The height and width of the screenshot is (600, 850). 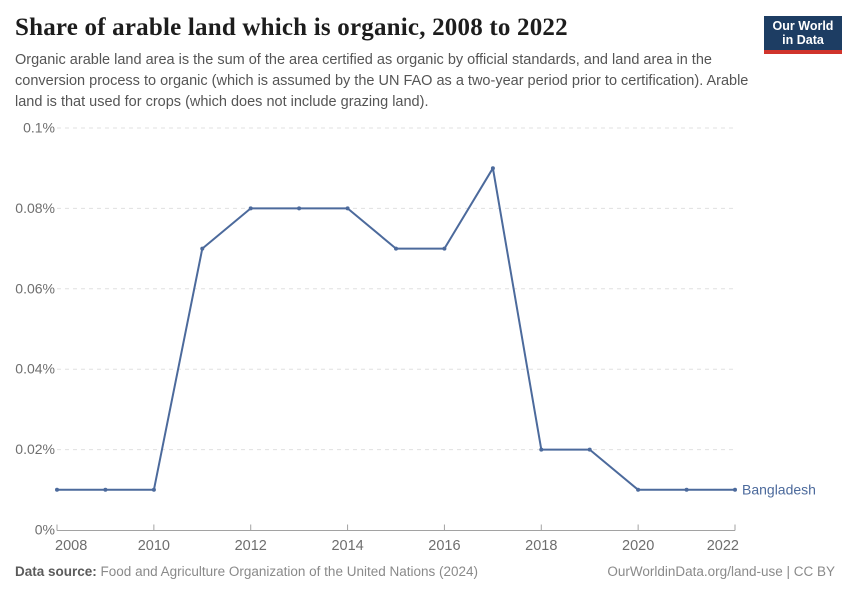 What do you see at coordinates (56, 571) in the screenshot?
I see `data-source-label: Data source:` at bounding box center [56, 571].